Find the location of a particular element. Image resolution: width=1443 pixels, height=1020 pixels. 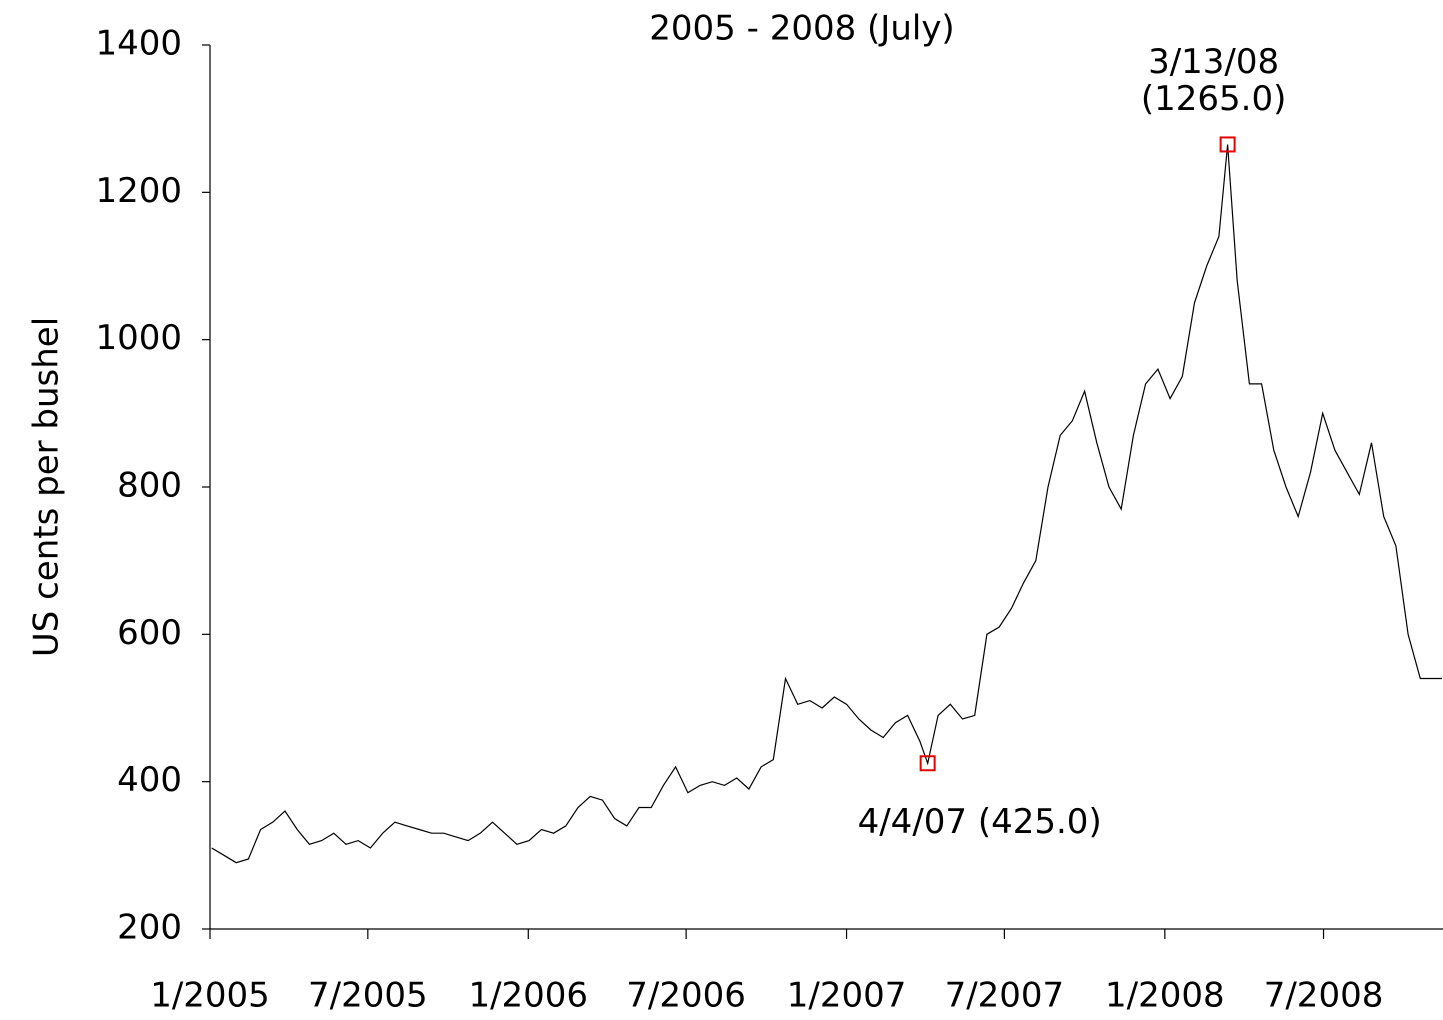

y-tick-label: 1200 is located at coordinates (138, 191).